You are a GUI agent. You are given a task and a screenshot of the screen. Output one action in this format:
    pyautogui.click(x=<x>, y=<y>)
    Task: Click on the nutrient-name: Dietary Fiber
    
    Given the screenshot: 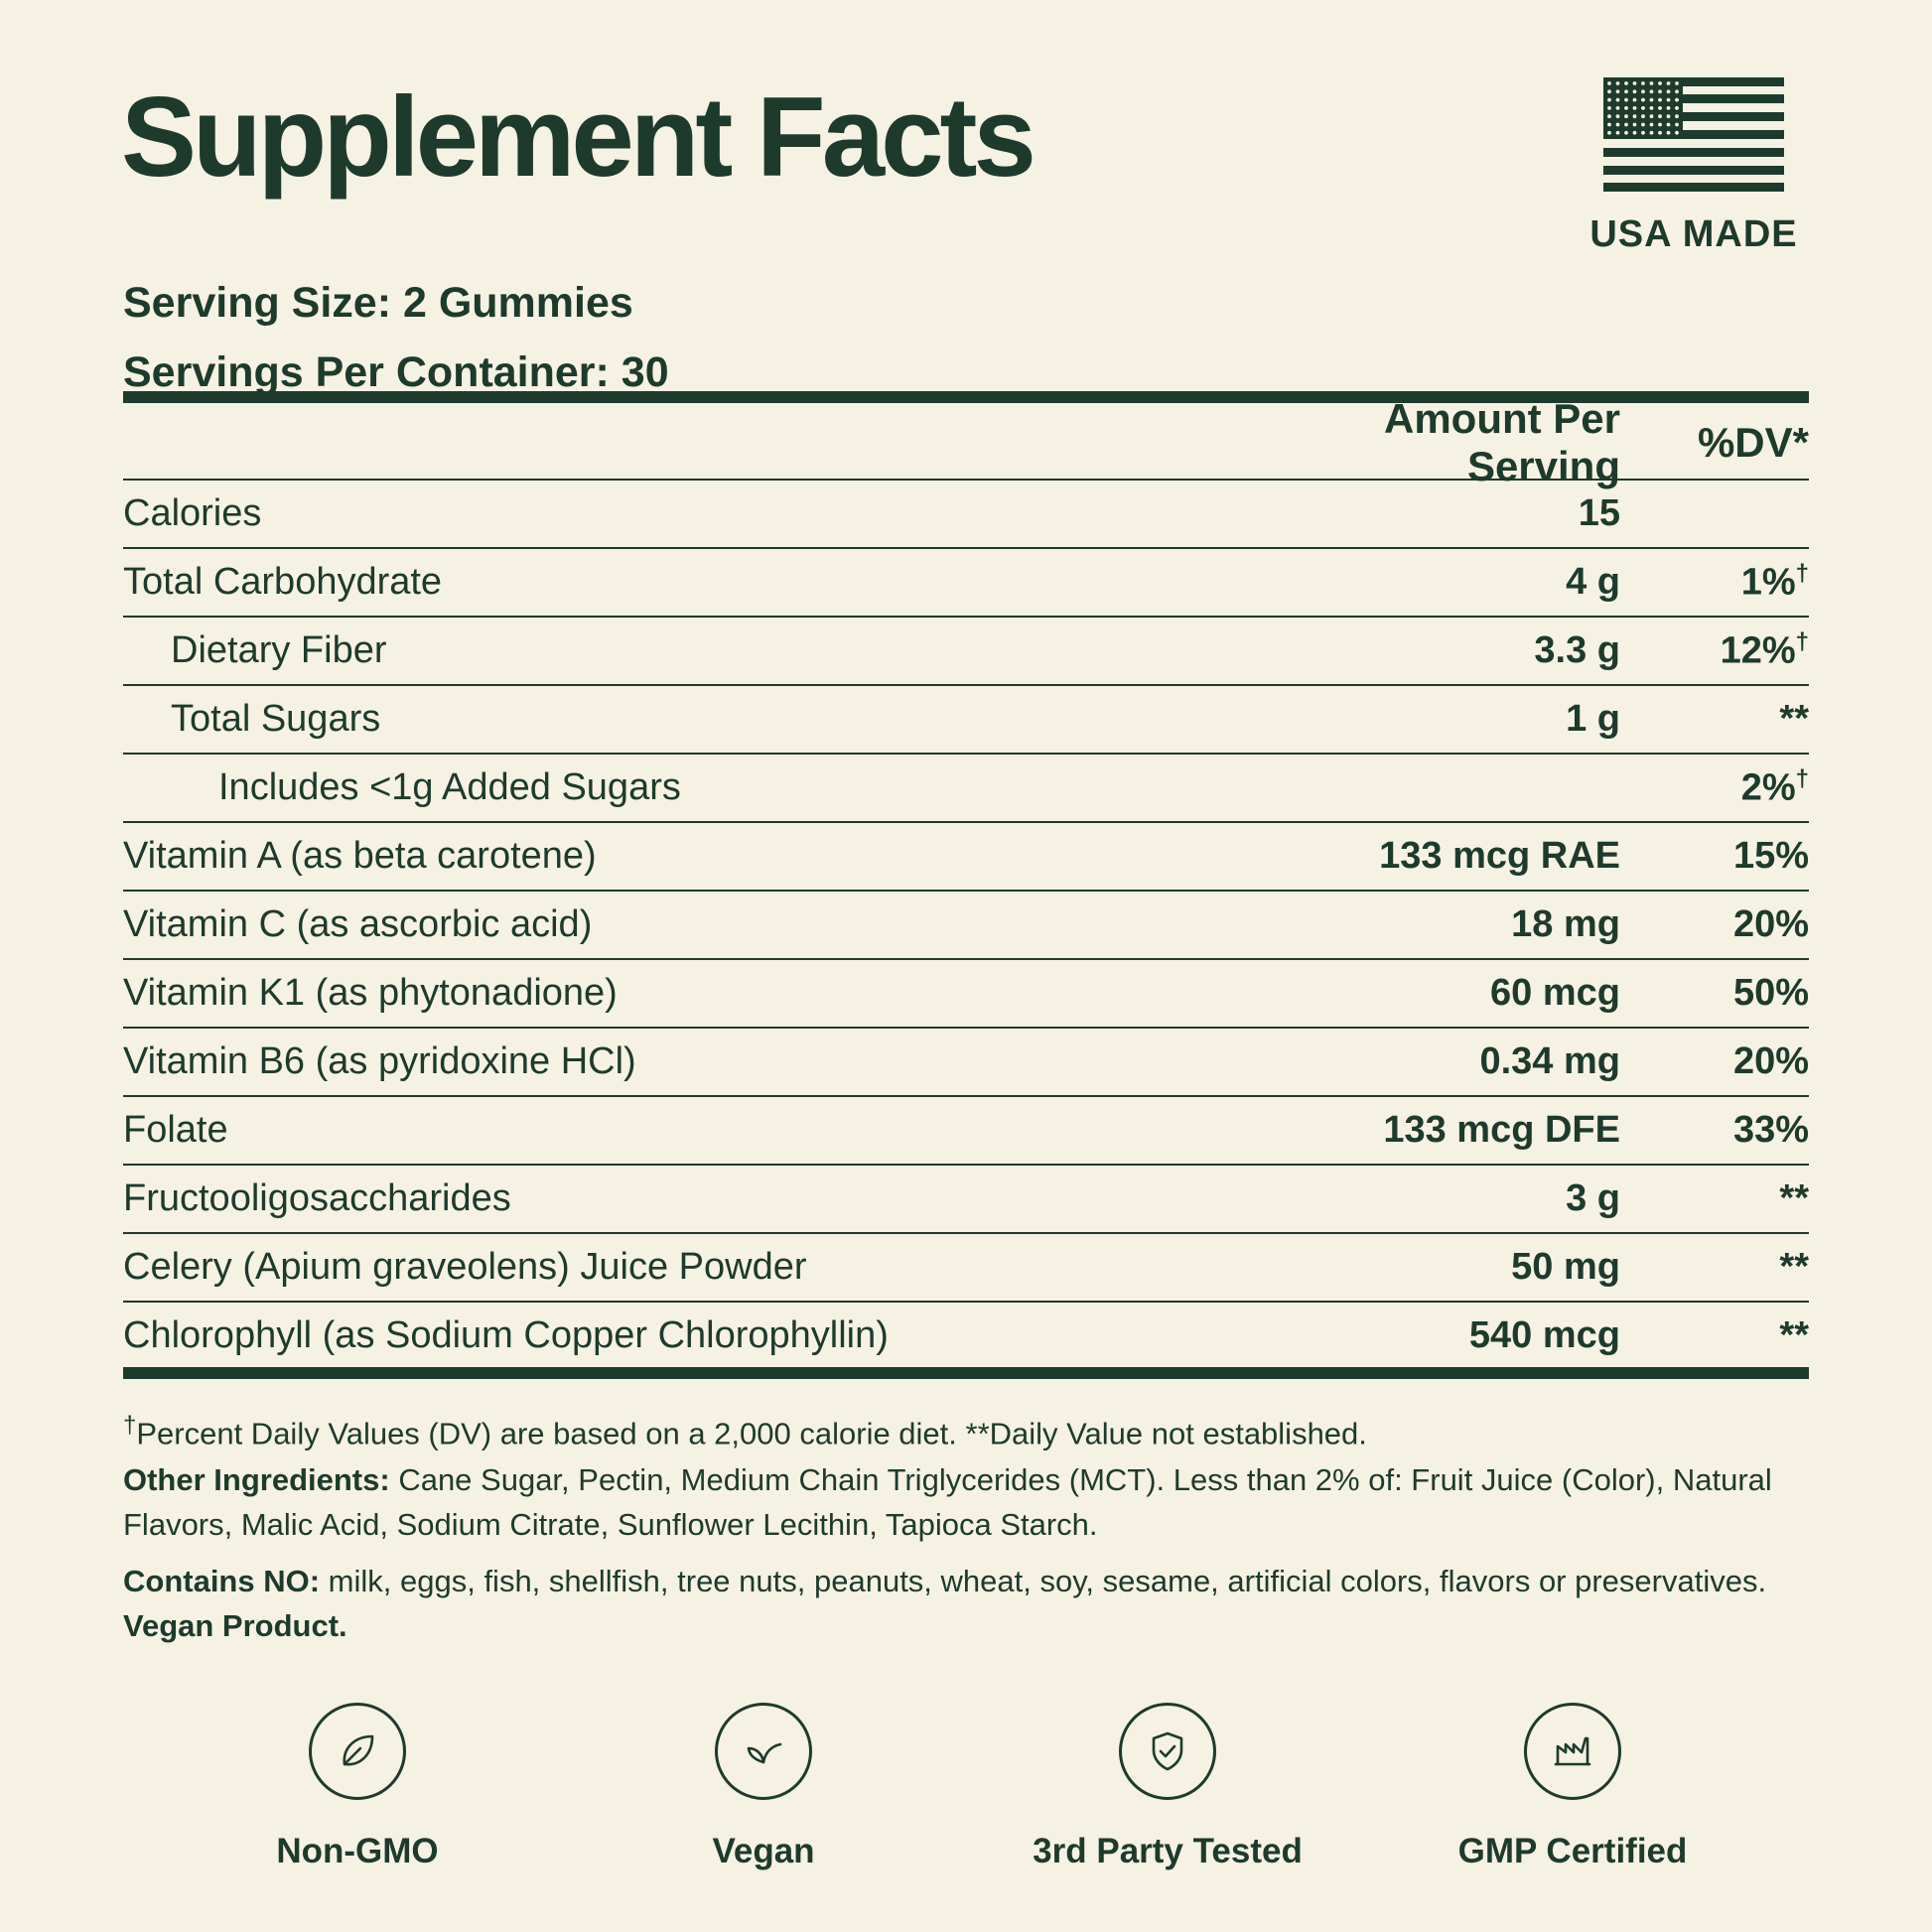 What is the action you would take?
    pyautogui.click(x=279, y=650)
    